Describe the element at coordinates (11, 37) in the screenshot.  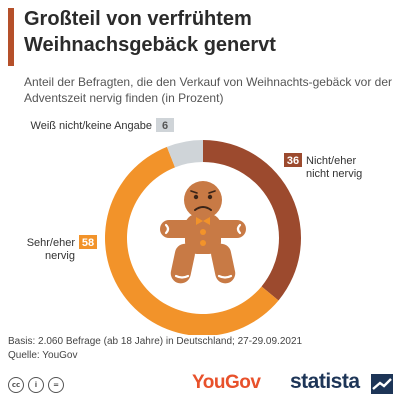
I see `title-accent-bar` at that location.